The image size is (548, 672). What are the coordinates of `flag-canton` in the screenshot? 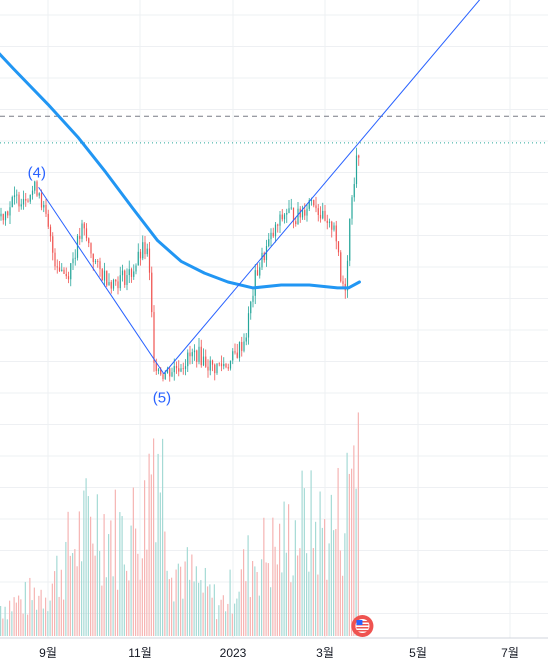 It's located at (359, 622).